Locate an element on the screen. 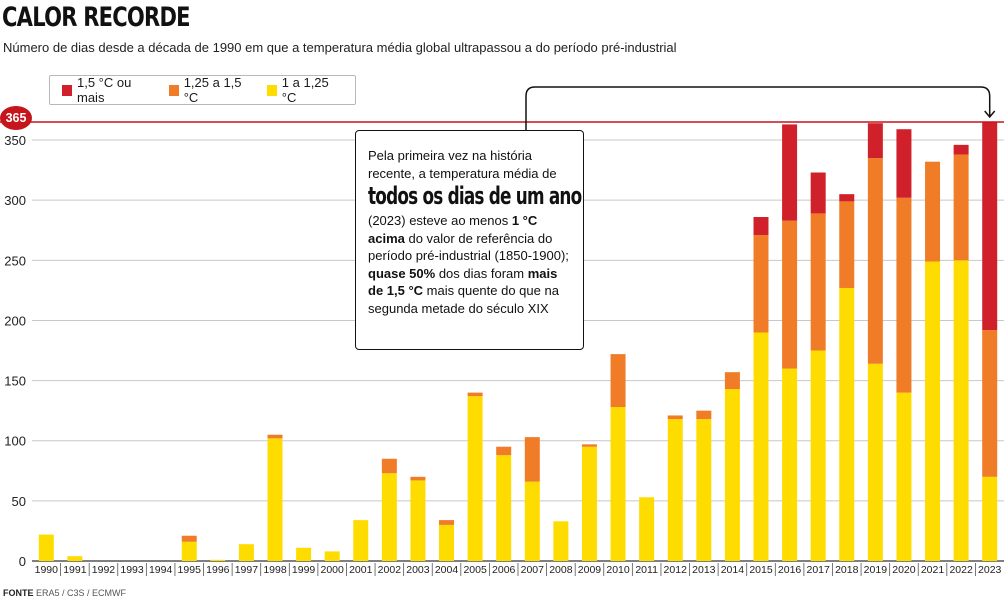 The image size is (1008, 601). x-tick-label-2018: 2018 is located at coordinates (847, 570).